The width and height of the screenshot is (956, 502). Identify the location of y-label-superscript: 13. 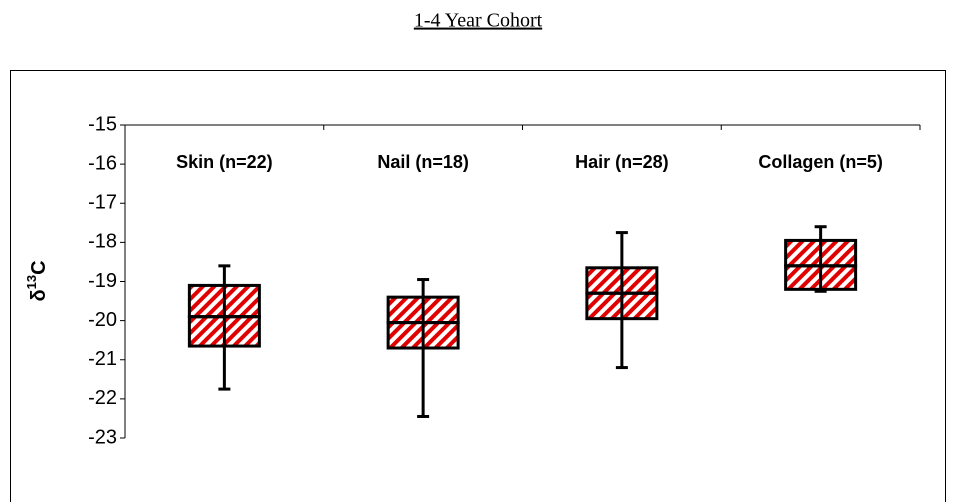
(31, 282).